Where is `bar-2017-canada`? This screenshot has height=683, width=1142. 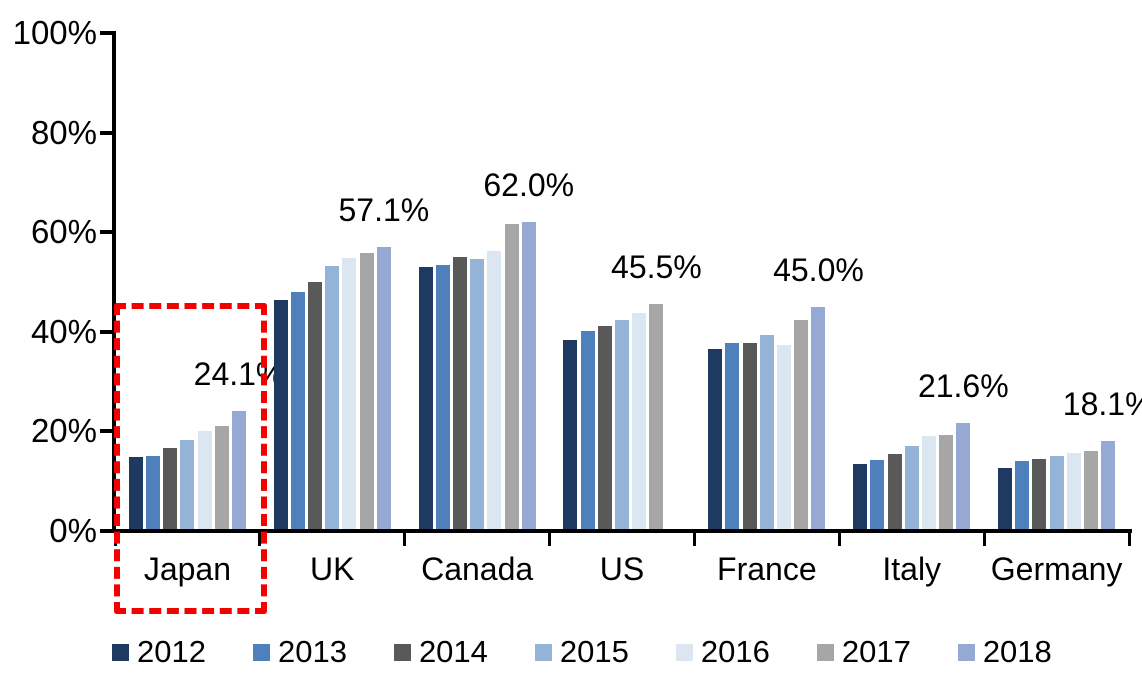 bar-2017-canada is located at coordinates (511, 377).